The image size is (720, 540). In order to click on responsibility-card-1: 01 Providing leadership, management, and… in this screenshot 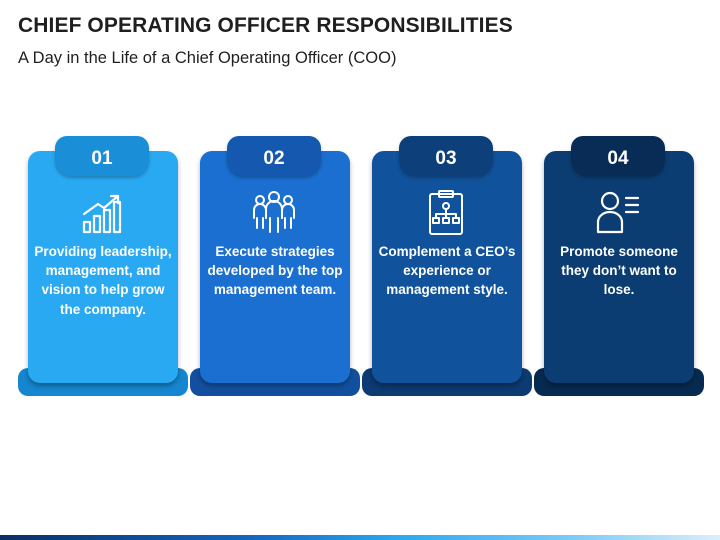, I will do `click(106, 267)`.